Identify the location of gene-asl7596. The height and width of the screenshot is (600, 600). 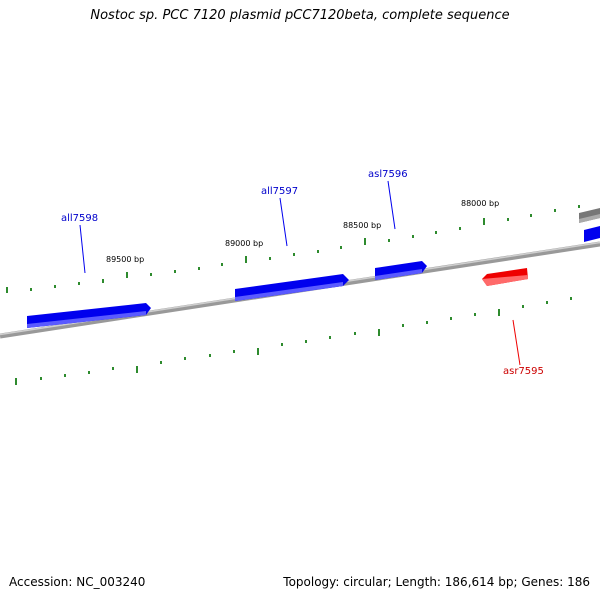
(401, 270).